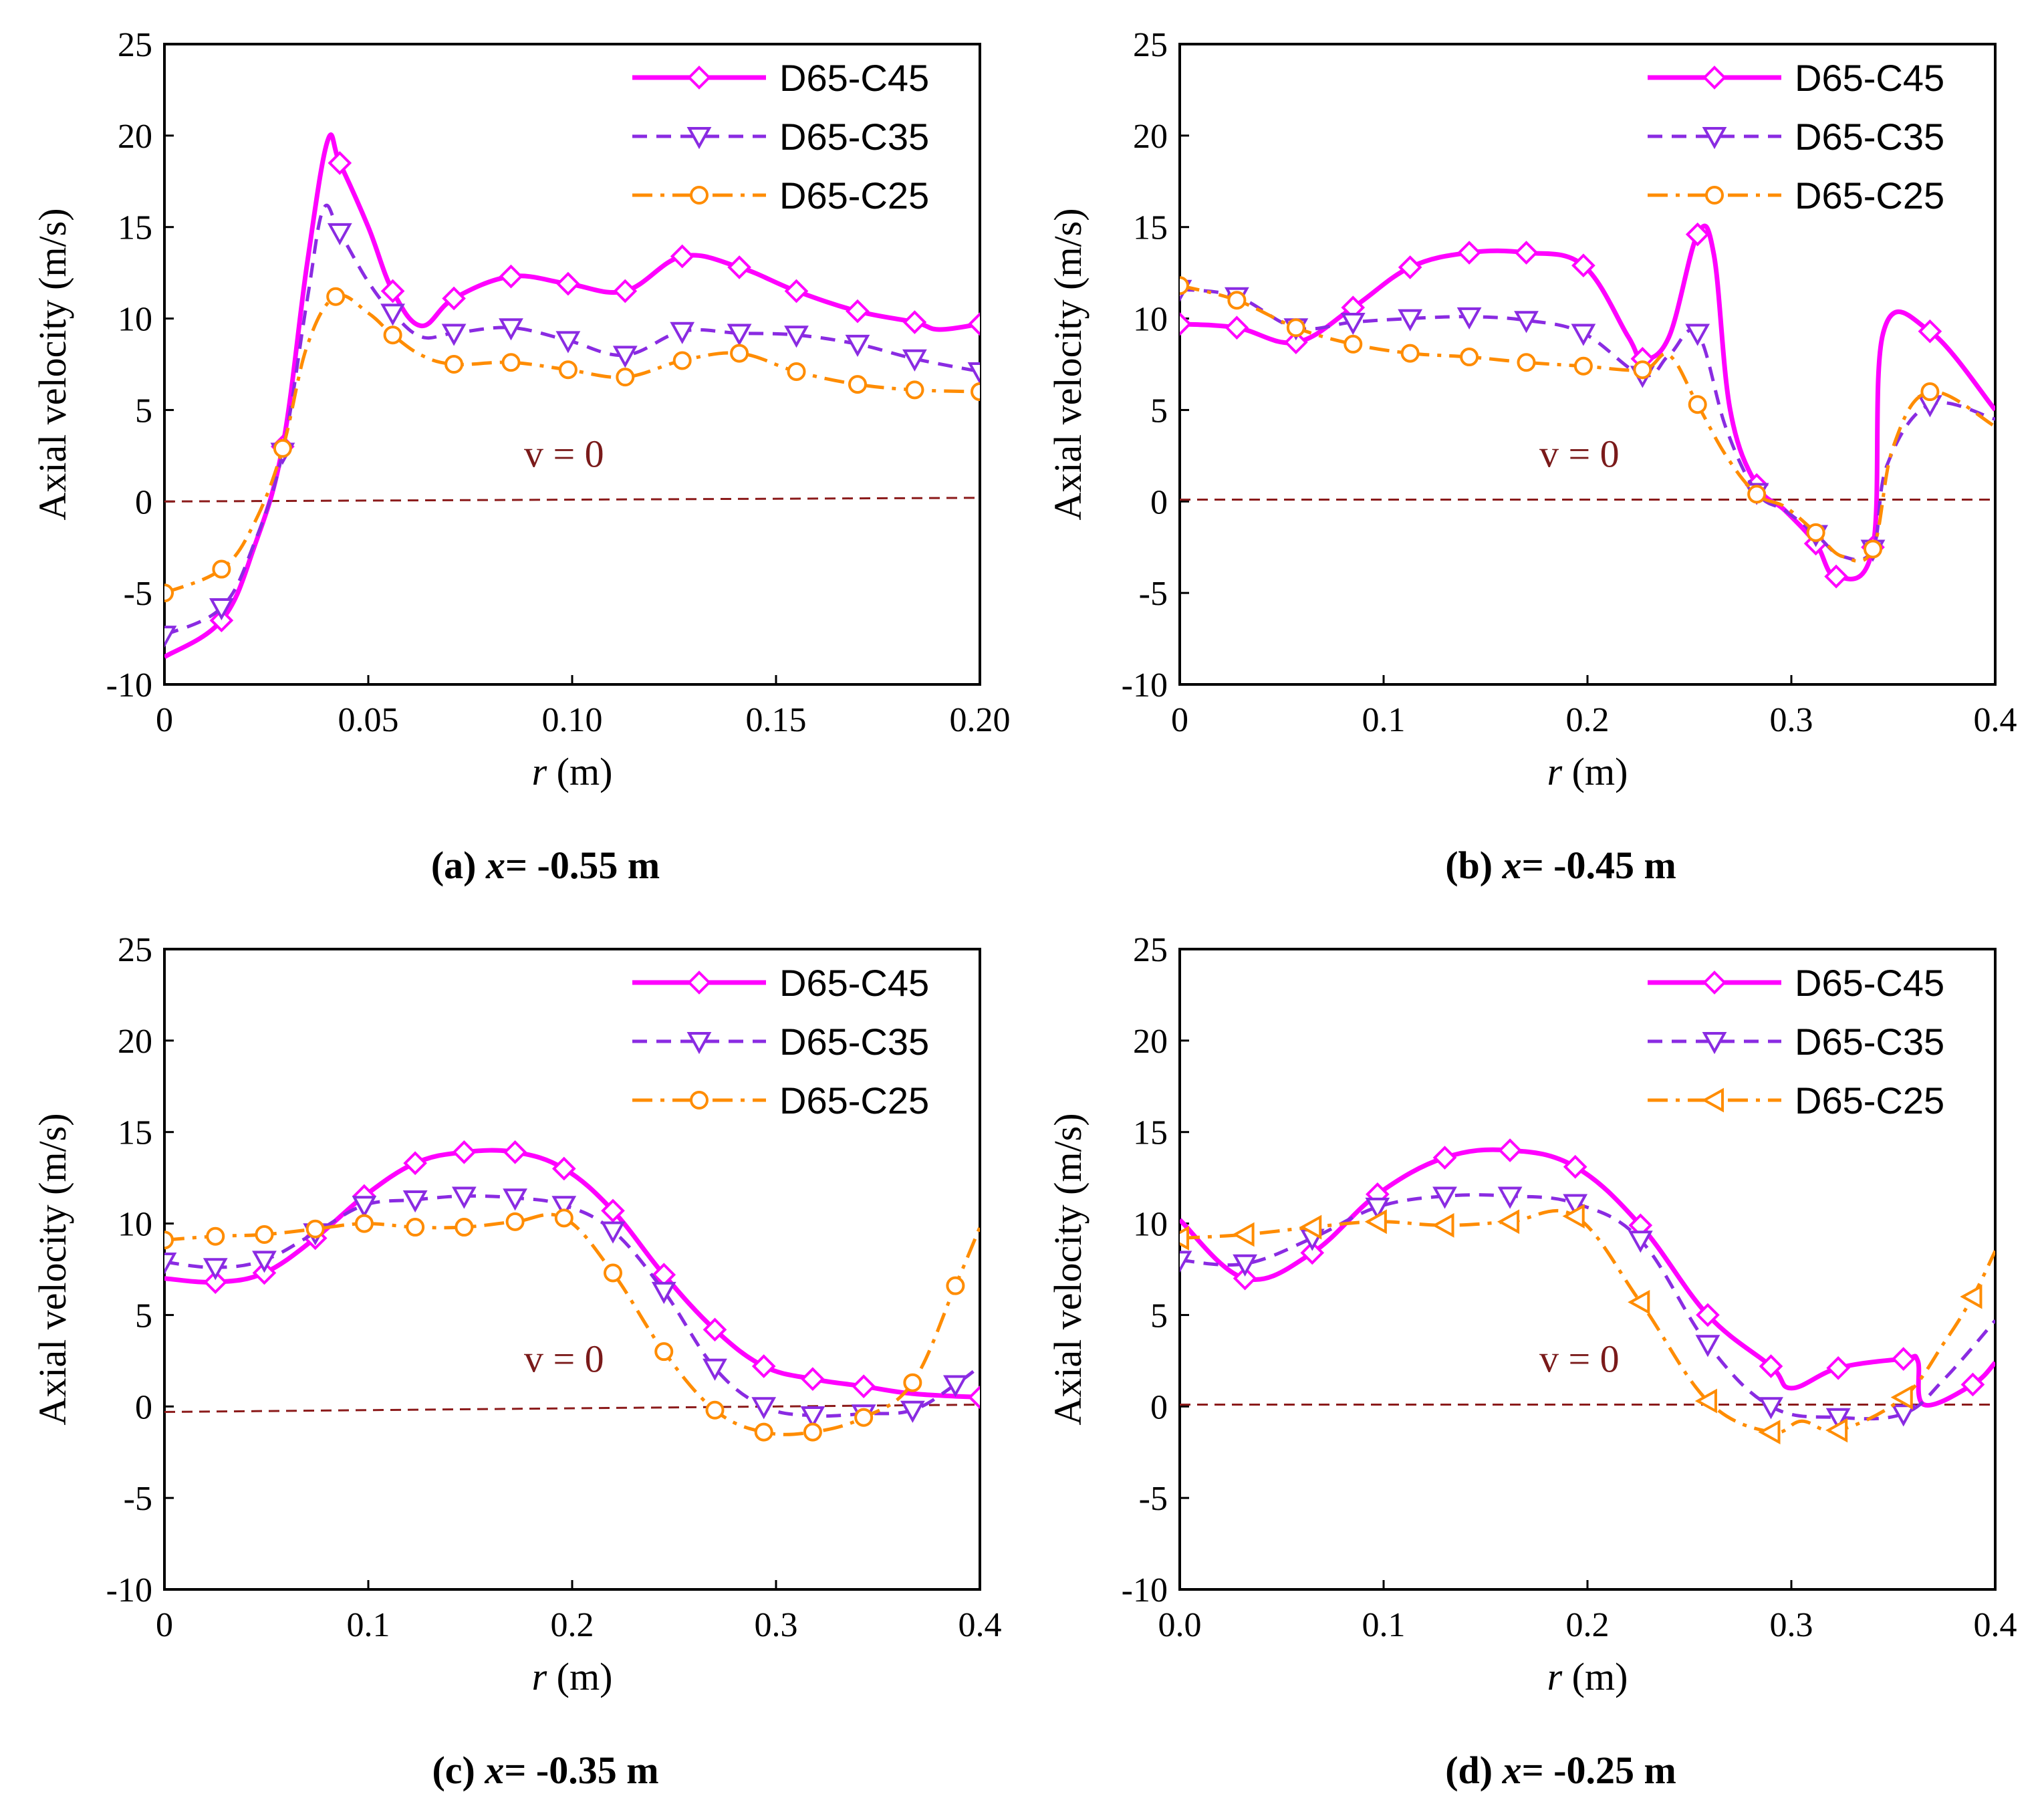 This screenshot has width=2044, height=1816. Describe the element at coordinates (699, 195) in the screenshot. I see `legend-marker-D65-C25` at that location.